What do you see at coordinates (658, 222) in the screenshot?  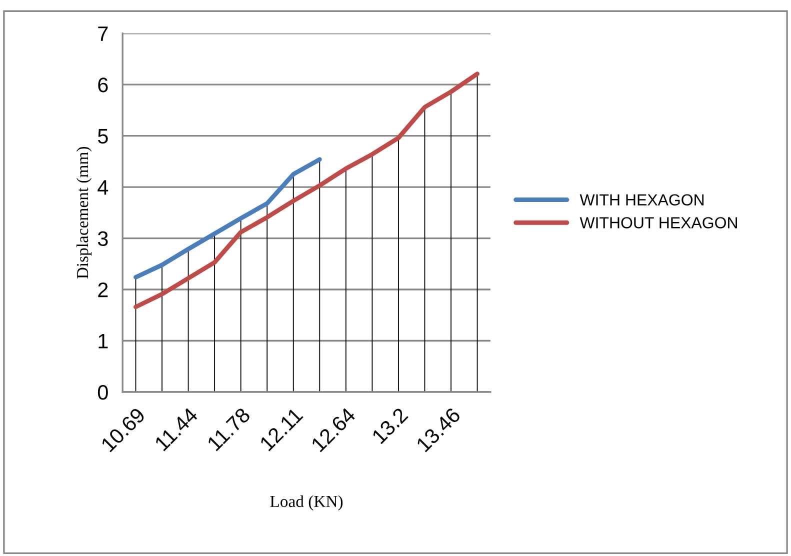 I see `legend-label: WITHOUT HEXAGON` at bounding box center [658, 222].